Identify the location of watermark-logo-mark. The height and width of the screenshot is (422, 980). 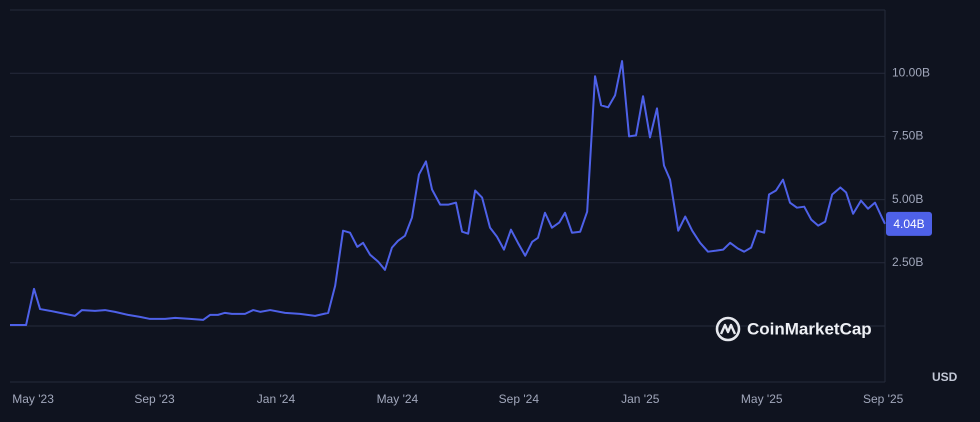
(728, 329).